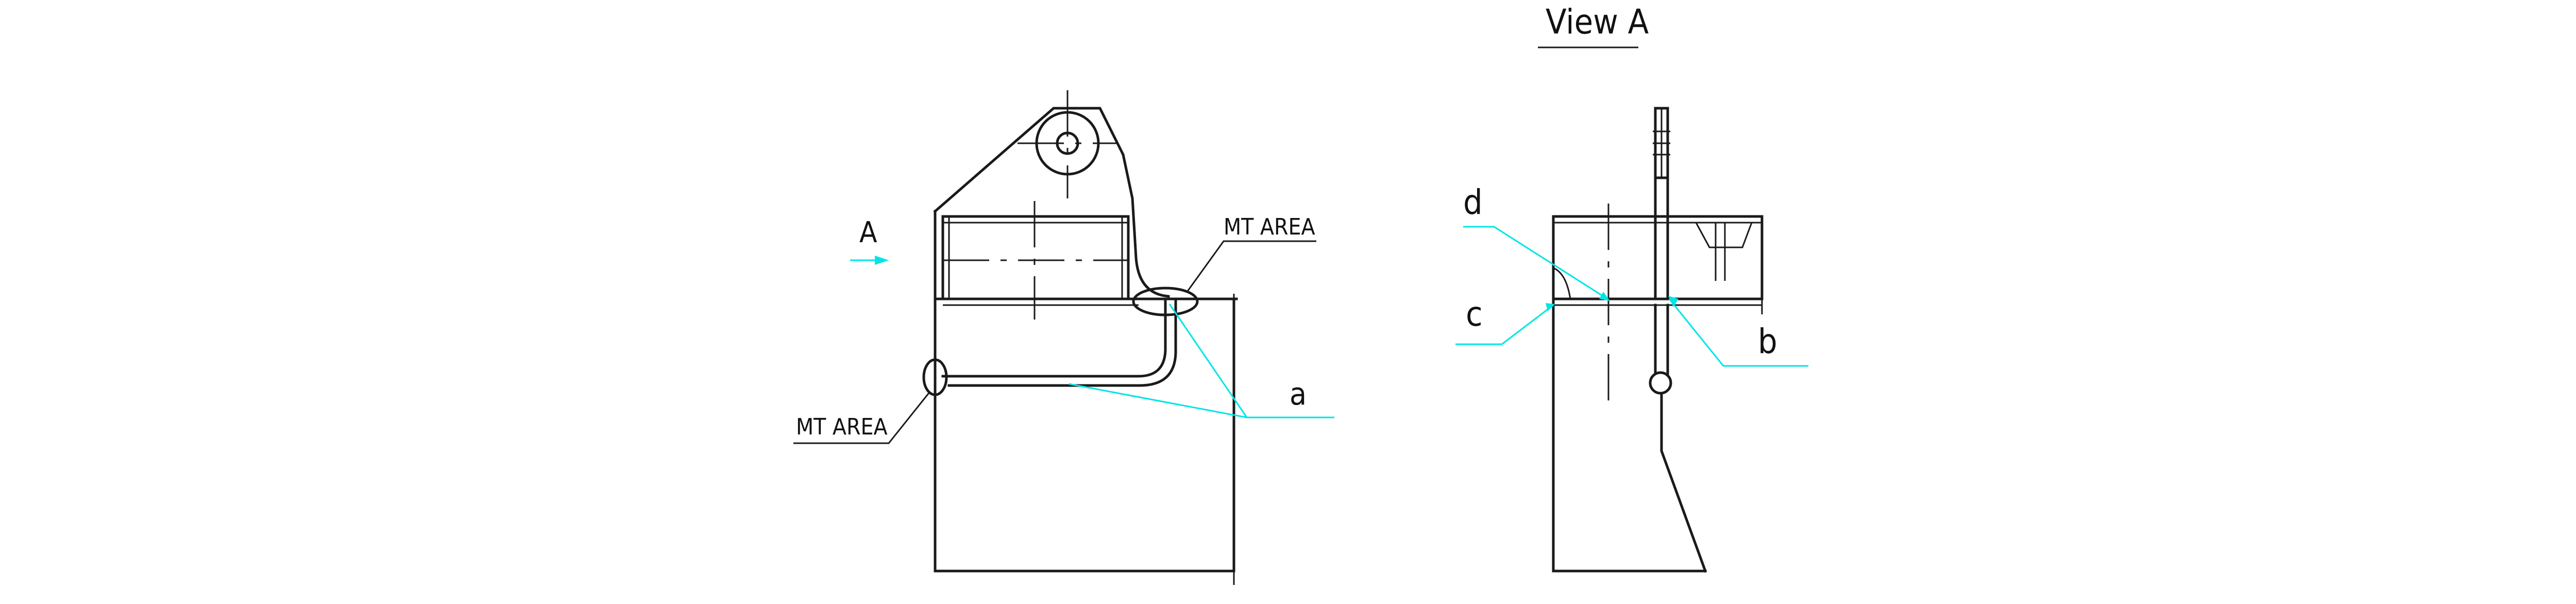 The width and height of the screenshot is (2576, 604). Describe the element at coordinates (1269, 227) in the screenshot. I see `mt-area-top-label: MT AREA` at that location.